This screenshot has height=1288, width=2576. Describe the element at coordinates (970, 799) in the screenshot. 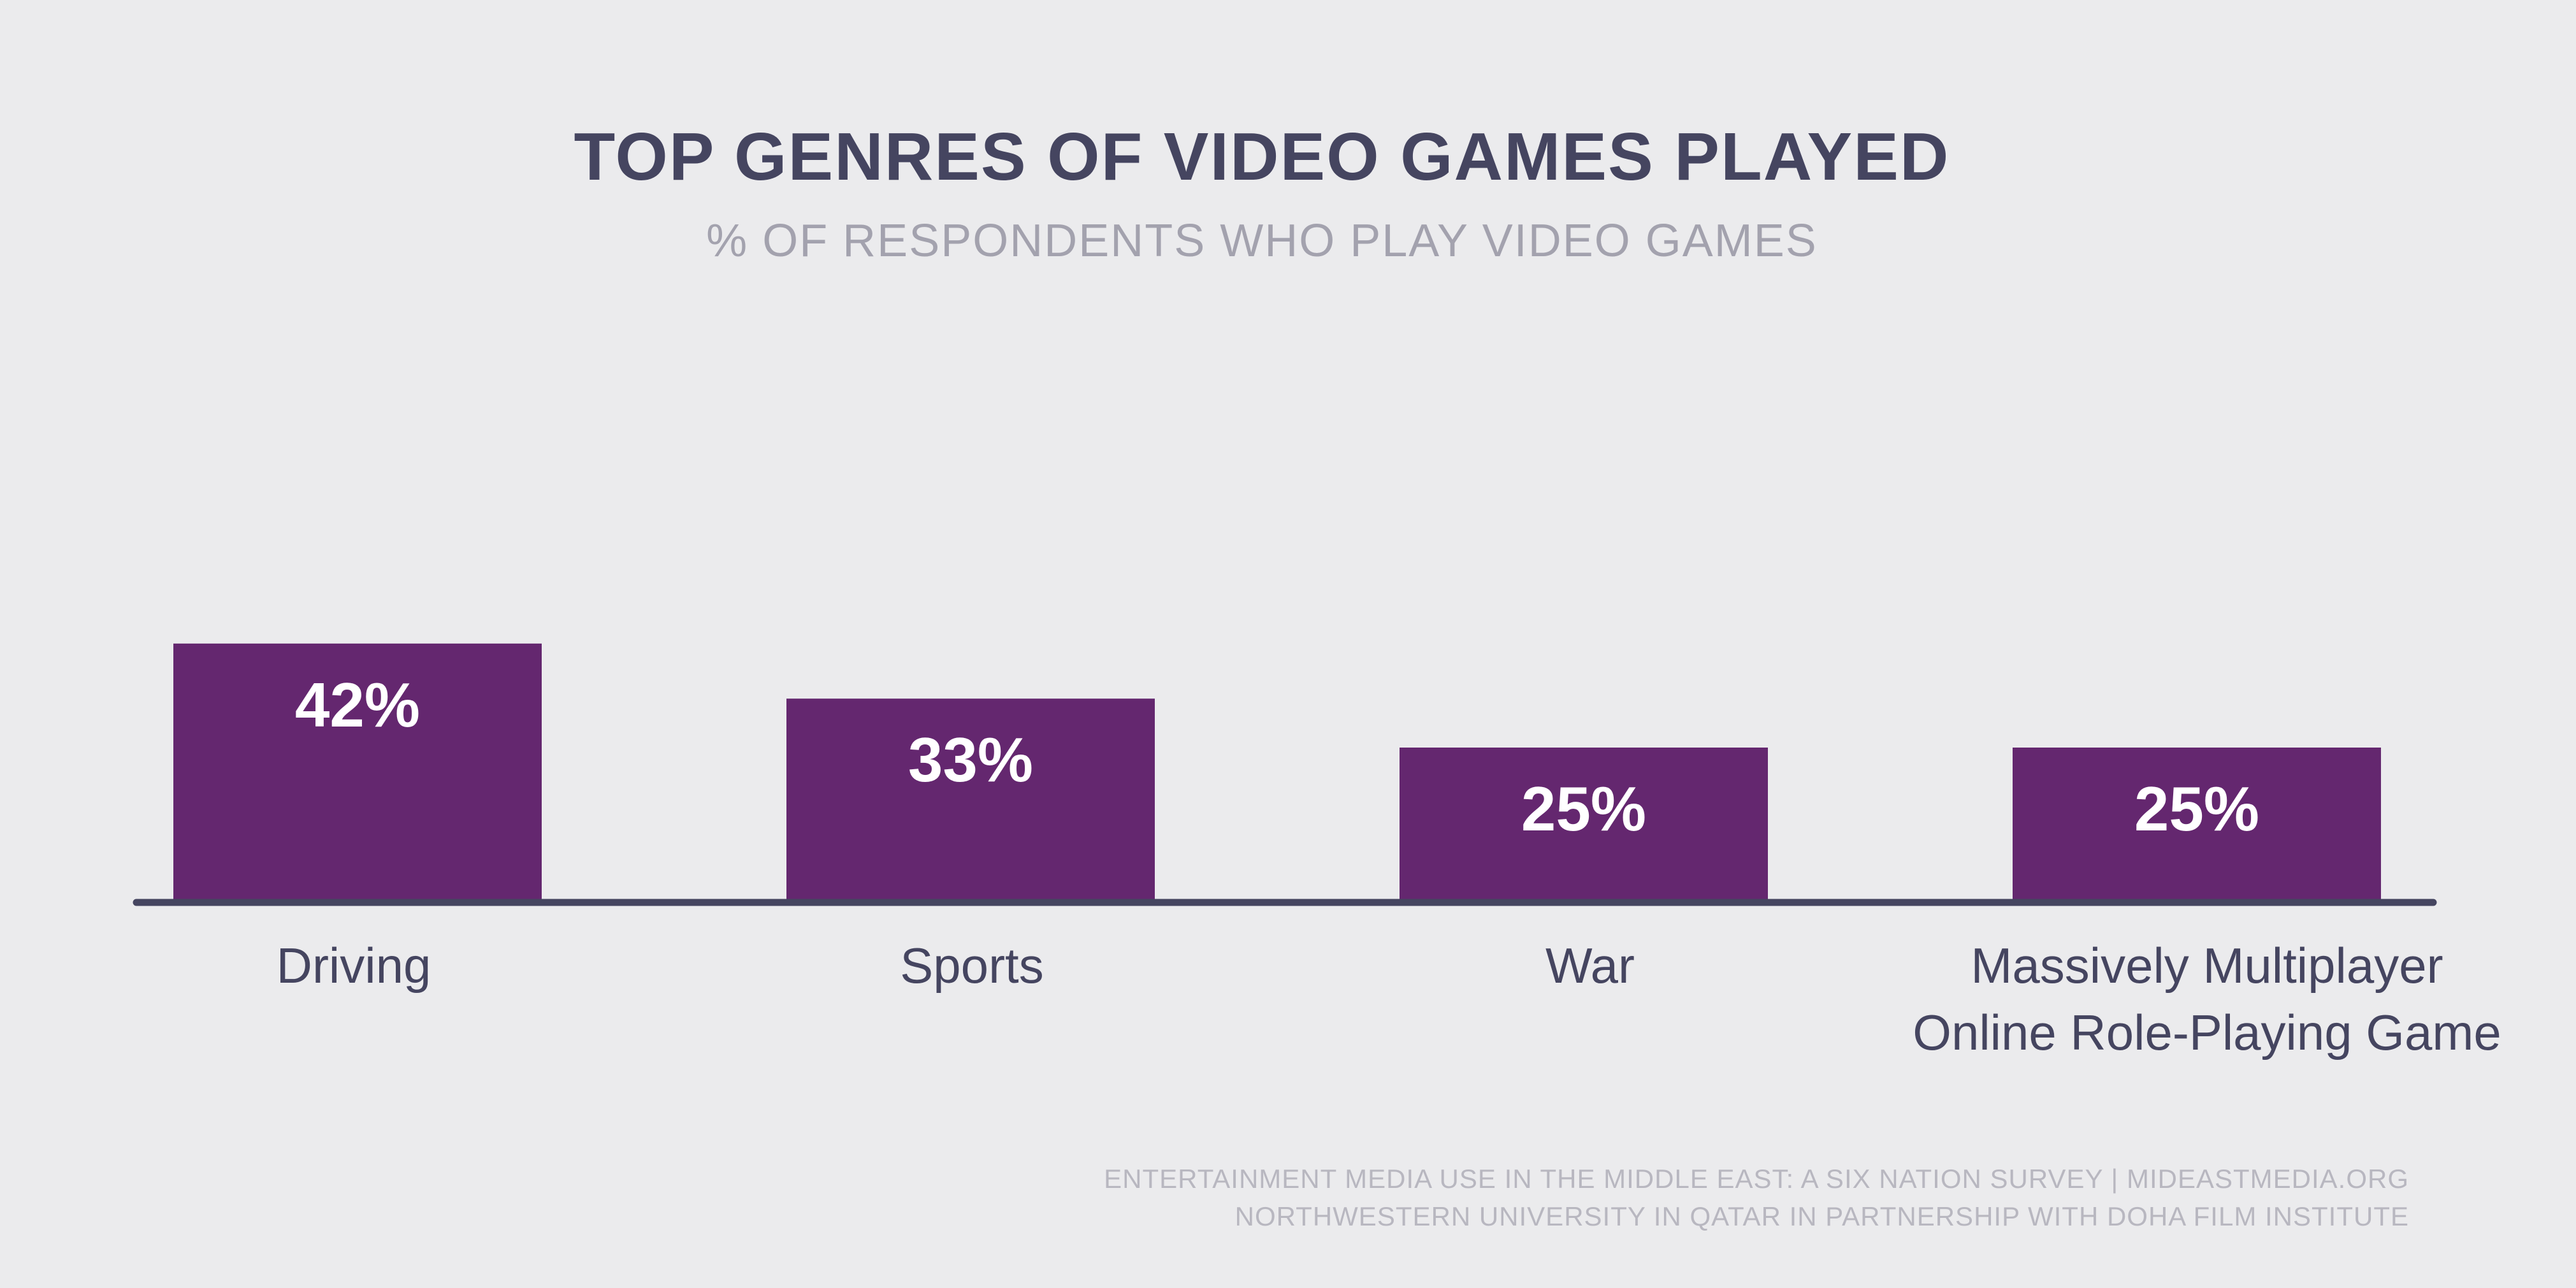

I see `bar-sports` at that location.